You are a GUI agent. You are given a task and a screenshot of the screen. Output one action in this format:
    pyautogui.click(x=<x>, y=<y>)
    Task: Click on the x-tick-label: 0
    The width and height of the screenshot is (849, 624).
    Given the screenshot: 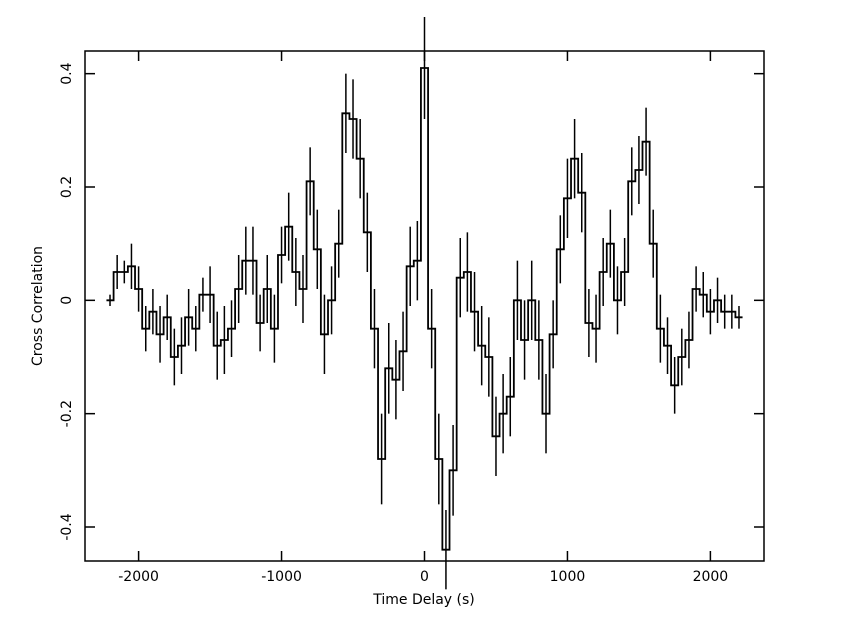 What is the action you would take?
    pyautogui.click(x=424, y=577)
    